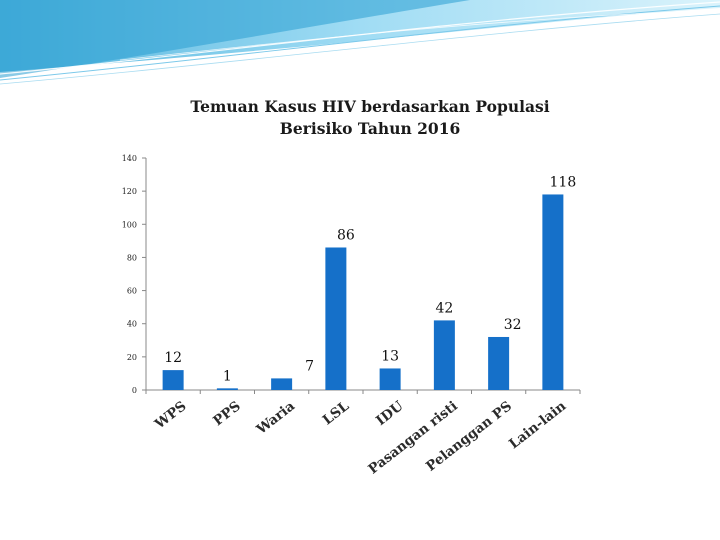  Describe the element at coordinates (346, 235) in the screenshot. I see `data-label: 86` at that location.